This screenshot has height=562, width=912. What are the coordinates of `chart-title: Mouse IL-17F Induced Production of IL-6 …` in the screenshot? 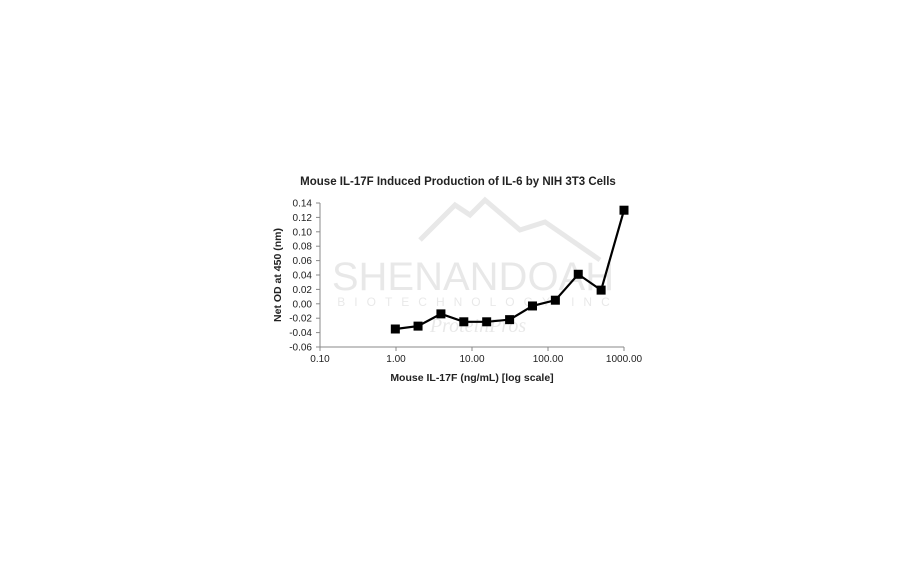 It's located at (458, 182).